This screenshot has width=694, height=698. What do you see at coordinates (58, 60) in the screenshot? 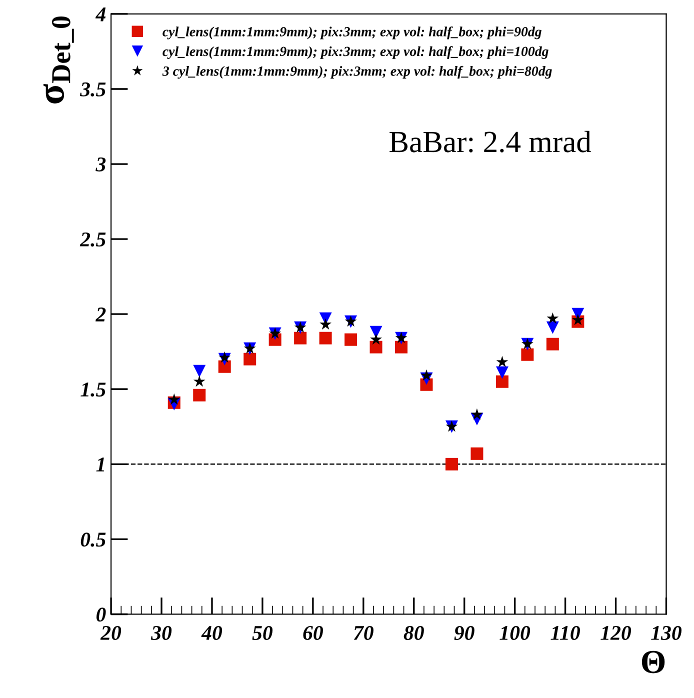
I see `y-axis-title: σ$_{Det_0}$` at bounding box center [58, 60].